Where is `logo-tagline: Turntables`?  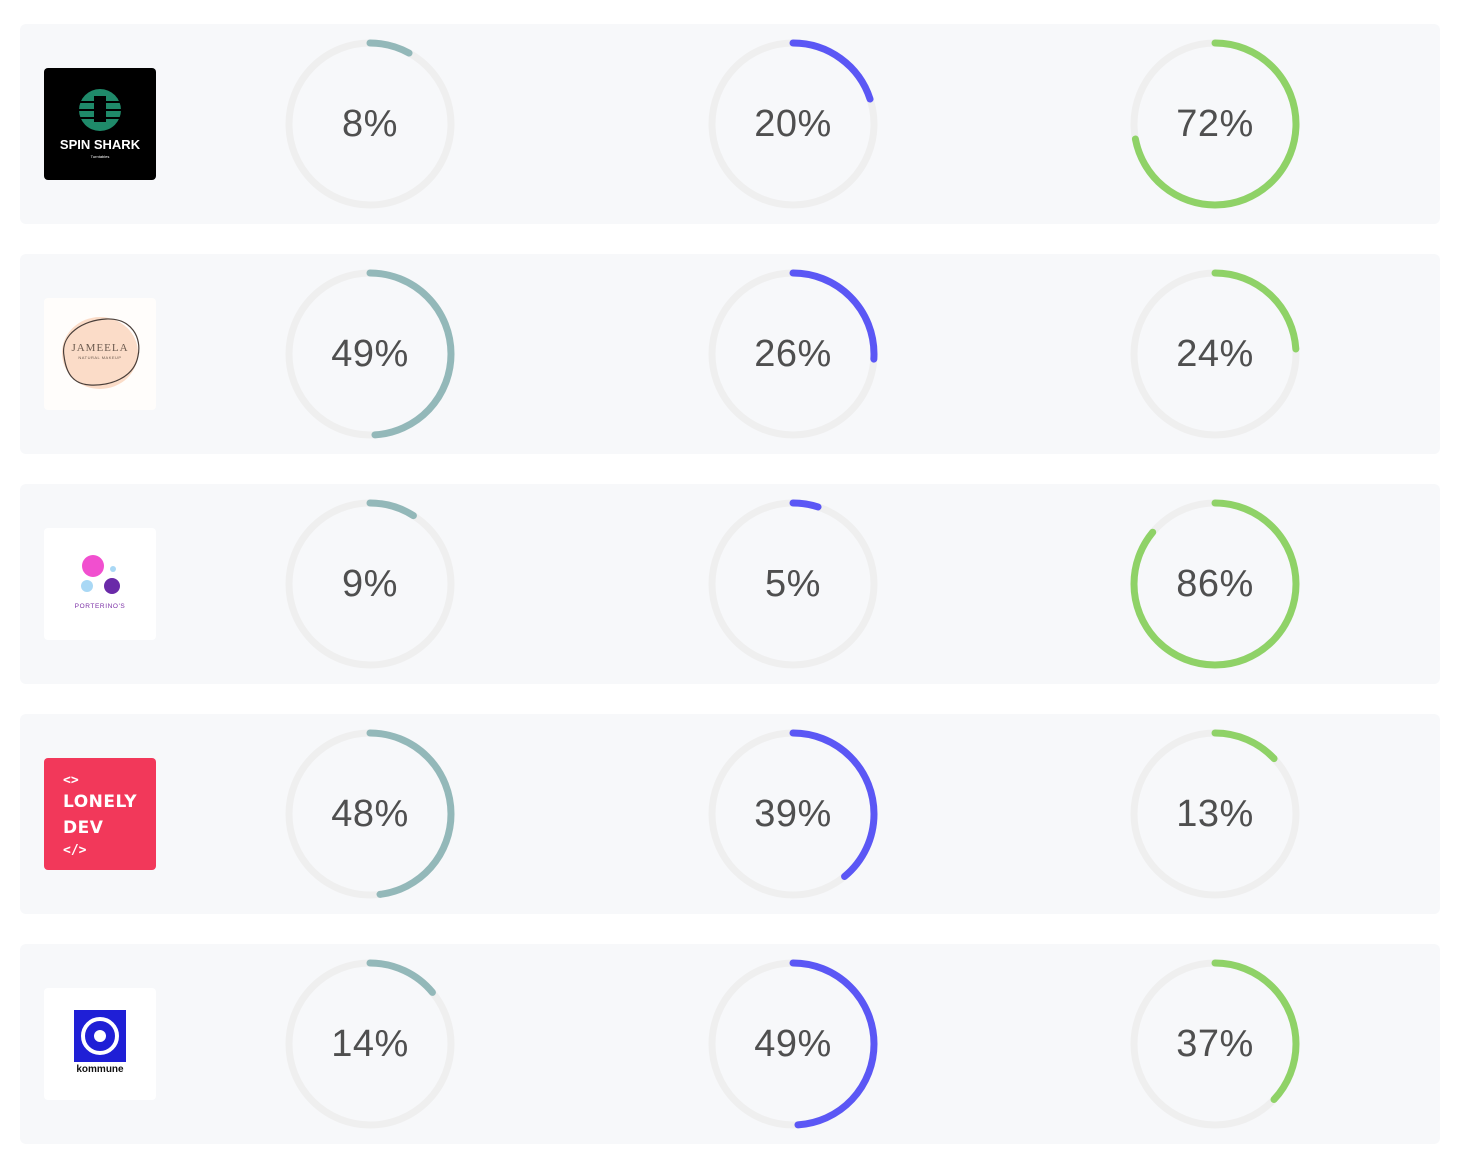
logo-tagline: Turntables is located at coordinates (100, 156).